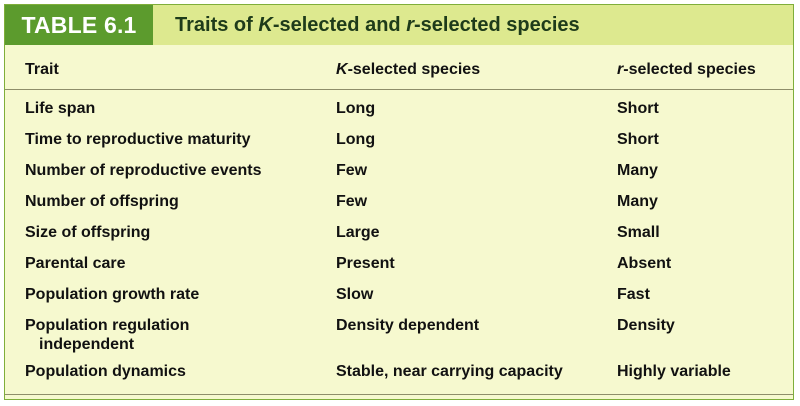 The height and width of the screenshot is (406, 800). Describe the element at coordinates (646, 325) in the screenshot. I see `r-selected-cell: Density` at that location.